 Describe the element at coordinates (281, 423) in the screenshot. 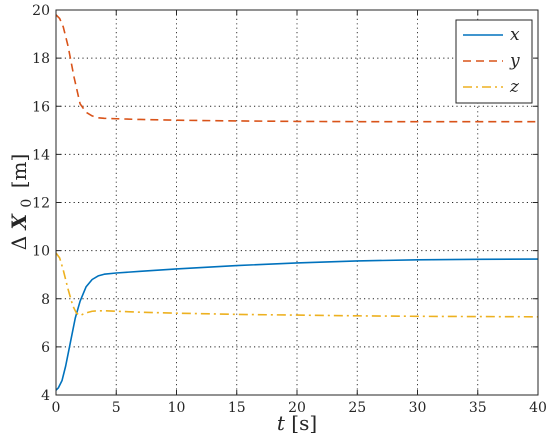

I see `x-axis-symbol: t` at that location.